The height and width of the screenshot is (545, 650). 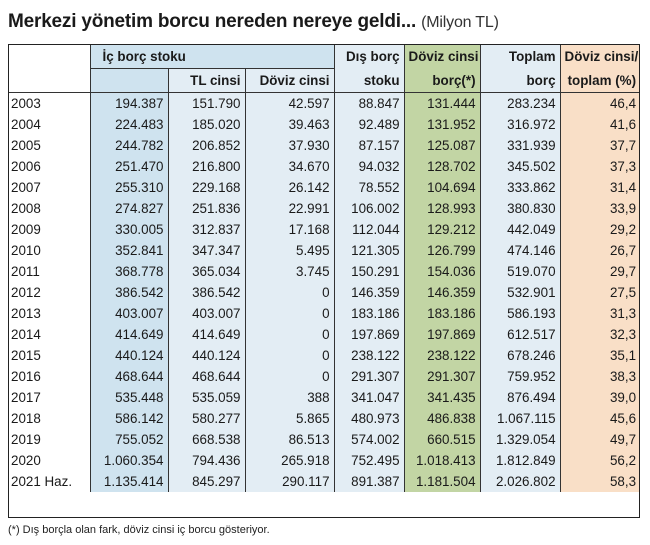 I want to click on cell-doviz-cinsi-borc: 183.186, so click(x=442, y=313).